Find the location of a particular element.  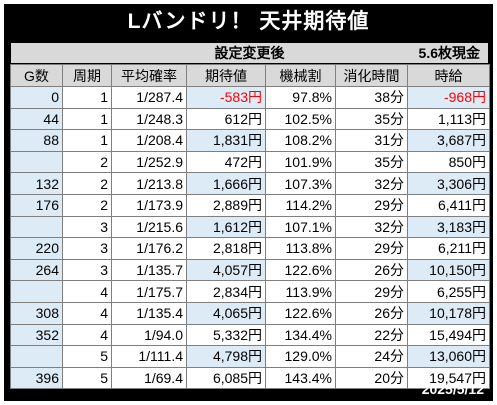

cell-hourly: 3,183円 is located at coordinates (448, 227).